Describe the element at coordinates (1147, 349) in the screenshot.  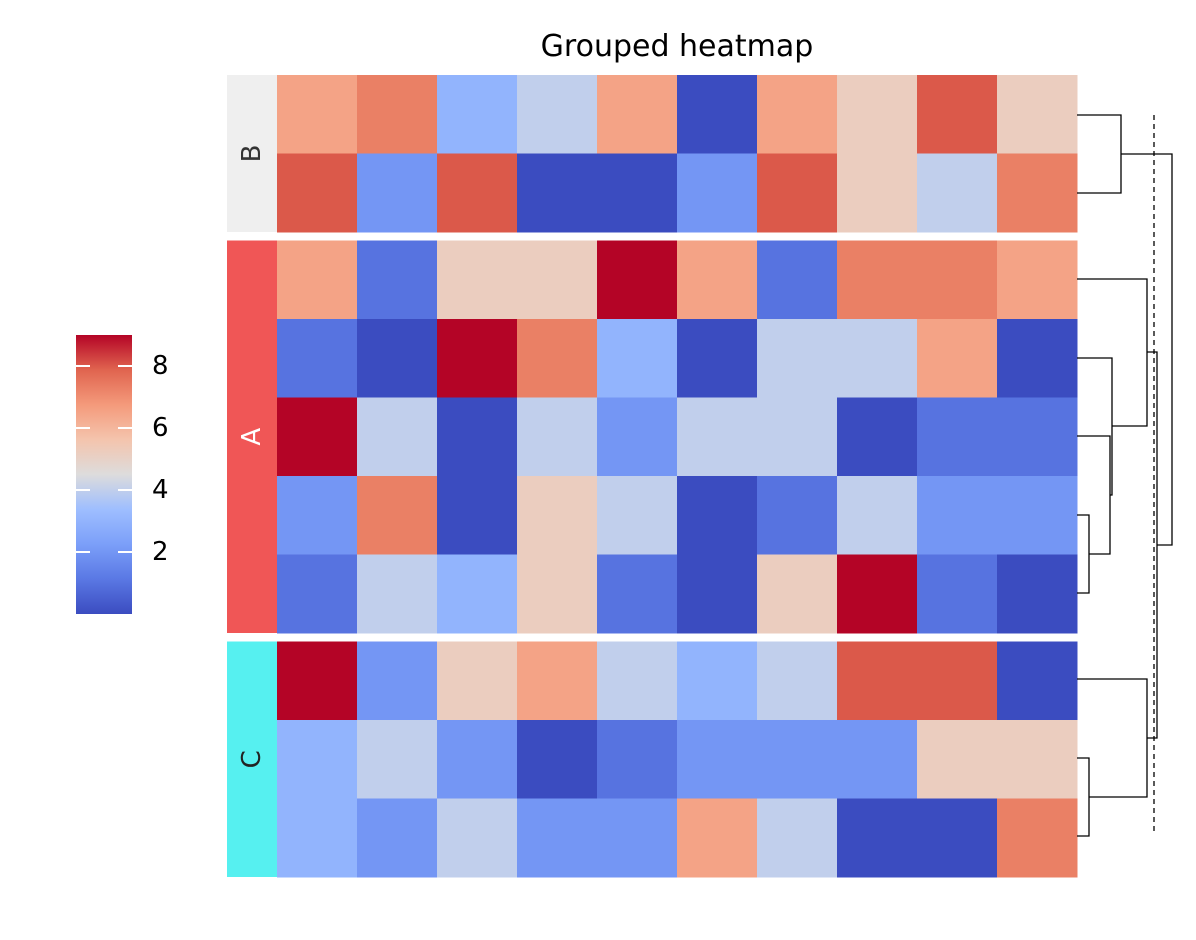
I see `dendrogram-link-root` at that location.